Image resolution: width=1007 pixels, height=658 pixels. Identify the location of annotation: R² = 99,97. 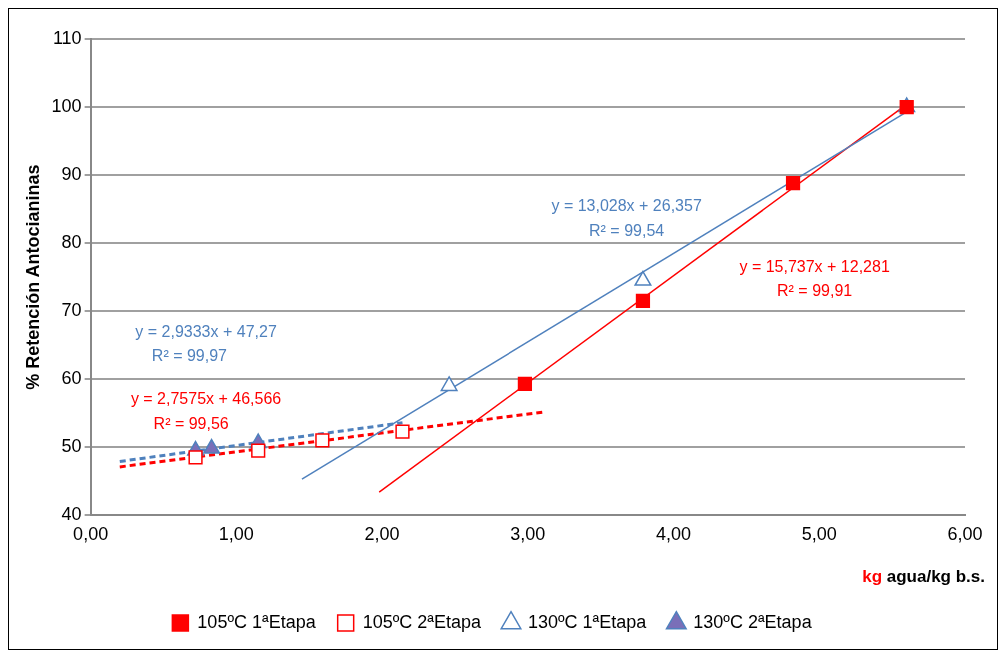
(189, 356).